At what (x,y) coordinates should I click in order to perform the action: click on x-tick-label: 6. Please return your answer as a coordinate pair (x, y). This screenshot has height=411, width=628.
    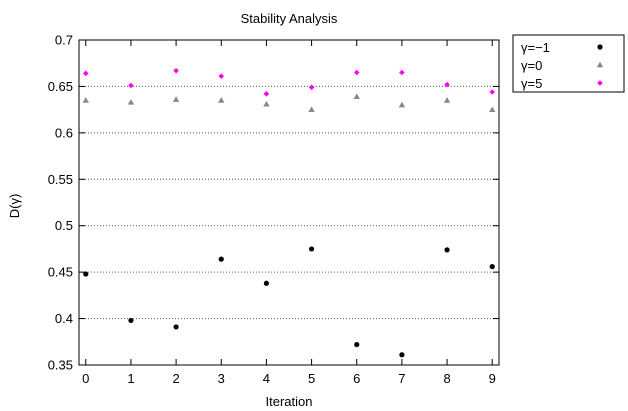
    Looking at the image, I should click on (356, 378).